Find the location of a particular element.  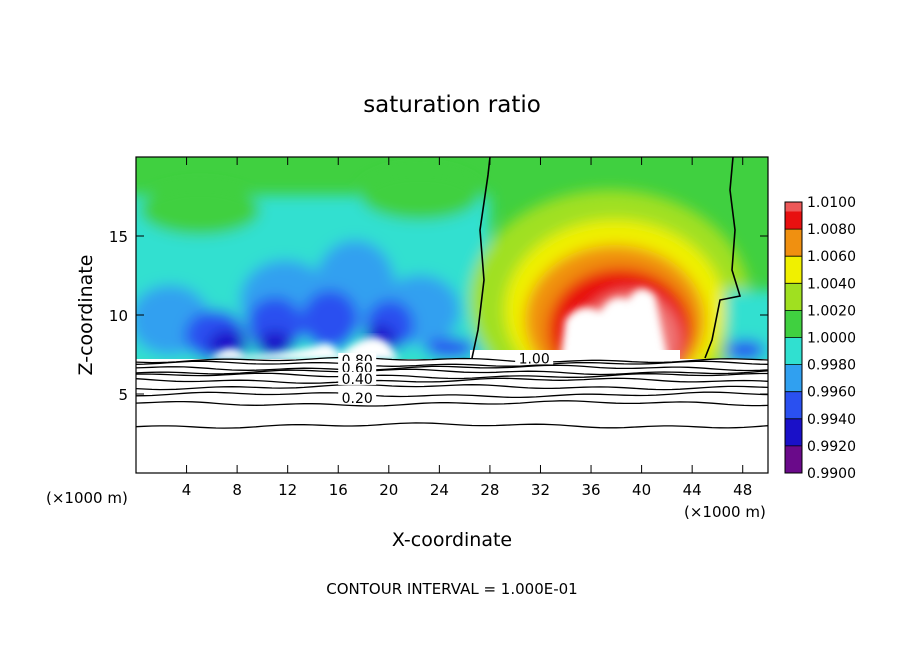

contour-label: 0.20 is located at coordinates (357, 399).